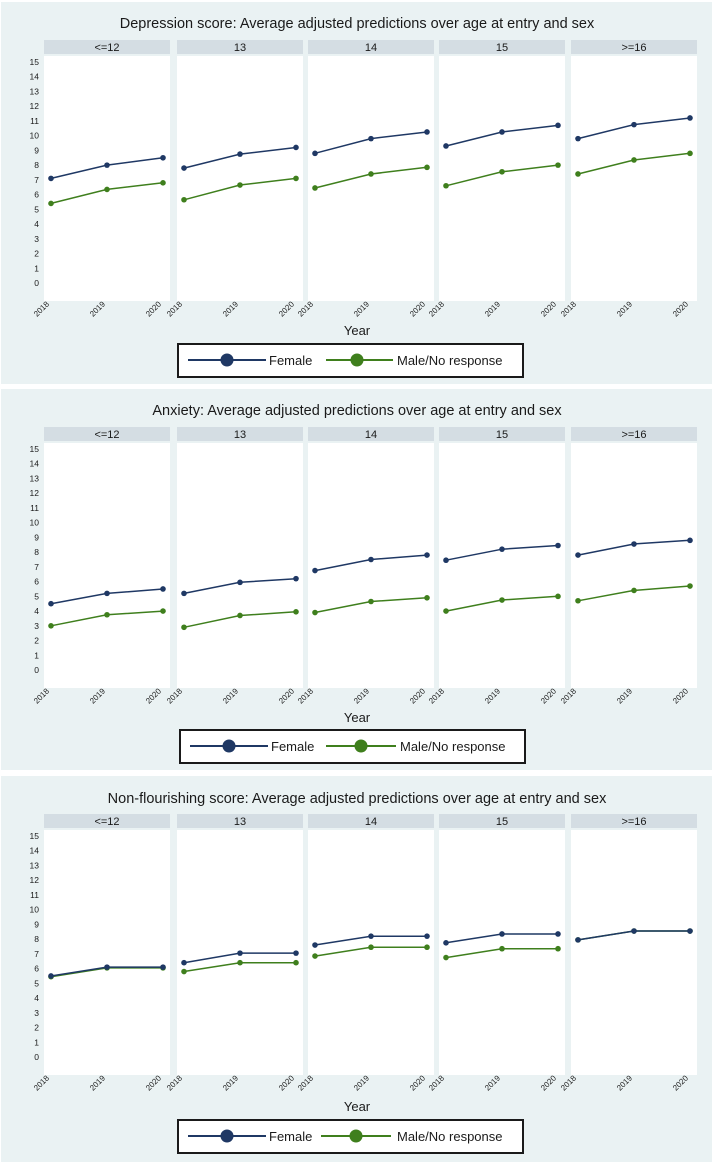 This screenshot has height=1164, width=713. Describe the element at coordinates (36, 567) in the screenshot. I see `y-tick-label: 7` at that location.